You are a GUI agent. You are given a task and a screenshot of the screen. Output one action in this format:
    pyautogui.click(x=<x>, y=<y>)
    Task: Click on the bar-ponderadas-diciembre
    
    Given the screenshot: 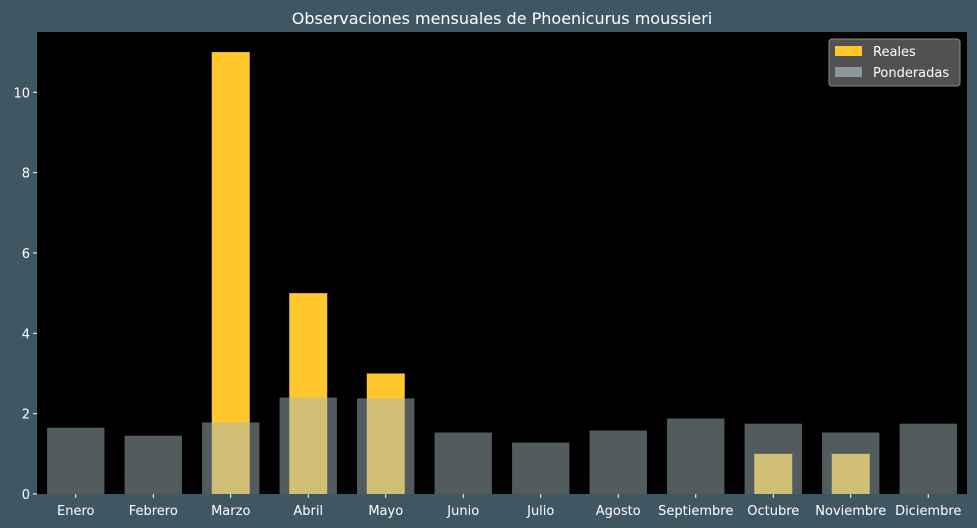 What is the action you would take?
    pyautogui.click(x=928, y=458)
    